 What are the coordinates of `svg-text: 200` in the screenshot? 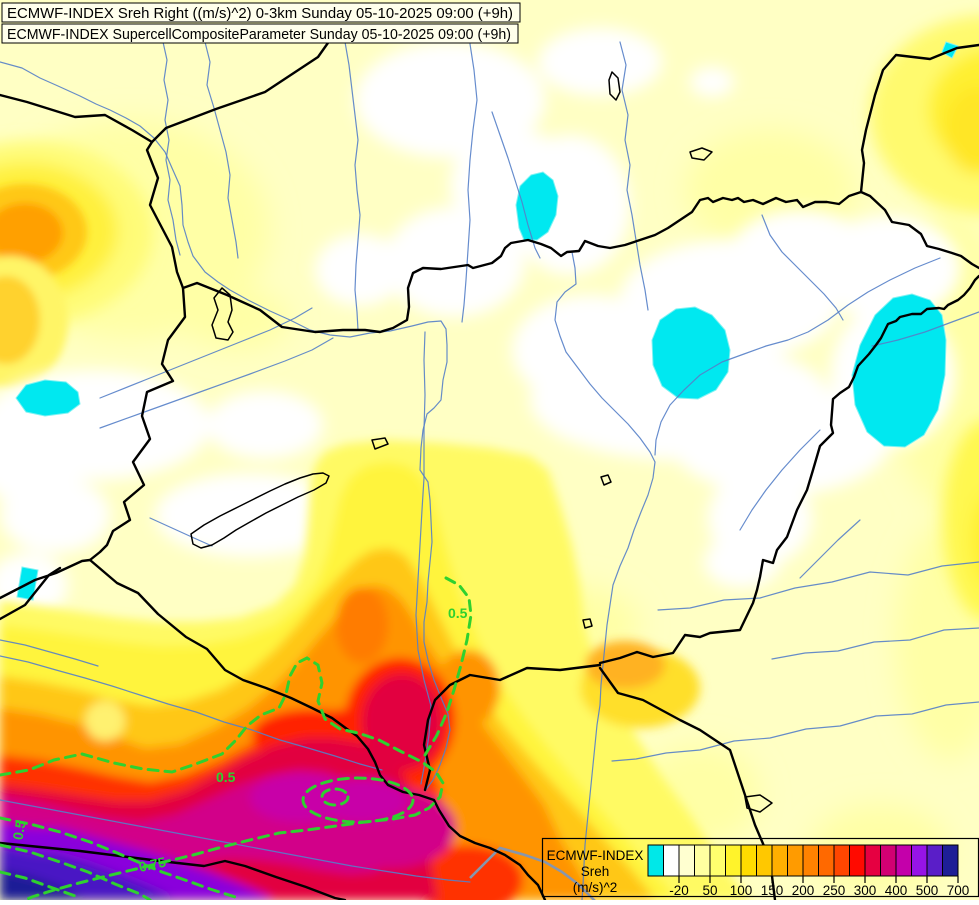 It's located at (803, 890).